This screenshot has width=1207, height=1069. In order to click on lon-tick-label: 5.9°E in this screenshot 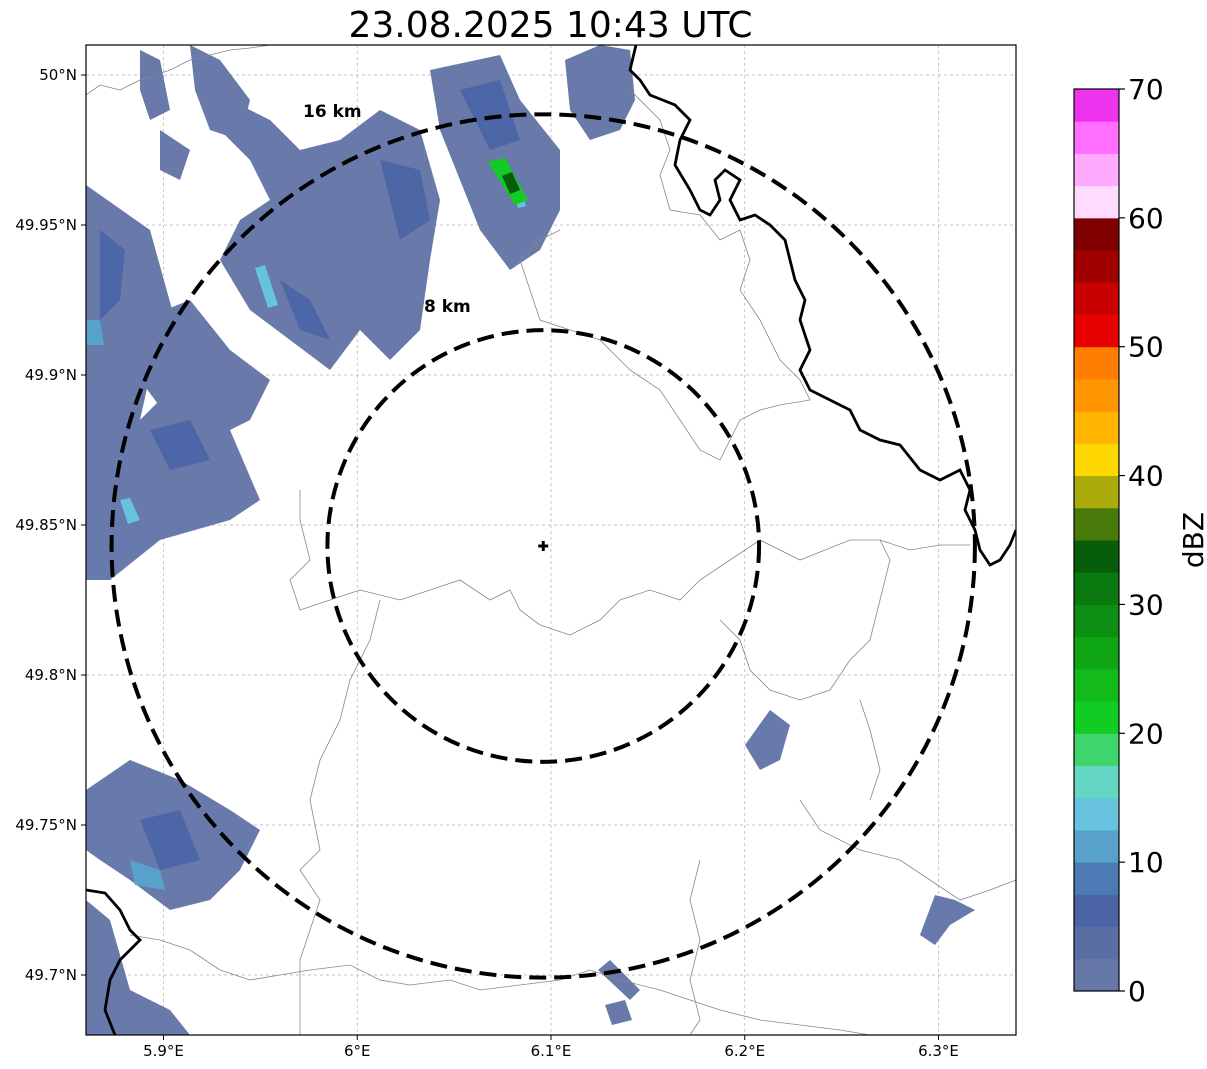, I will do `click(163, 1051)`.